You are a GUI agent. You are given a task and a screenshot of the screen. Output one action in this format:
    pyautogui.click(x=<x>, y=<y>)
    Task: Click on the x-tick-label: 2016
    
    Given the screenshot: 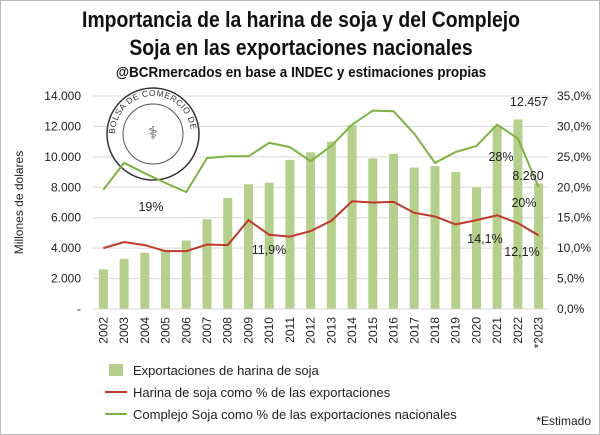 What is the action you would take?
    pyautogui.click(x=394, y=330)
    